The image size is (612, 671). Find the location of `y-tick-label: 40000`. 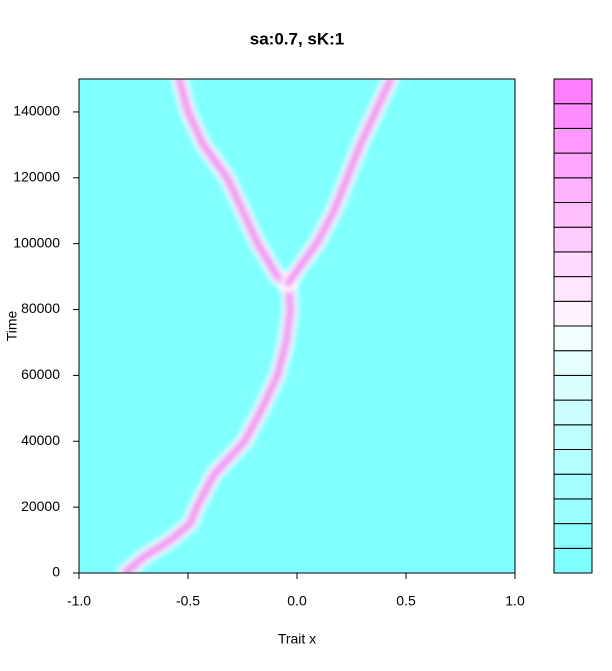

y-tick-label: 40000 is located at coordinates (40, 440).